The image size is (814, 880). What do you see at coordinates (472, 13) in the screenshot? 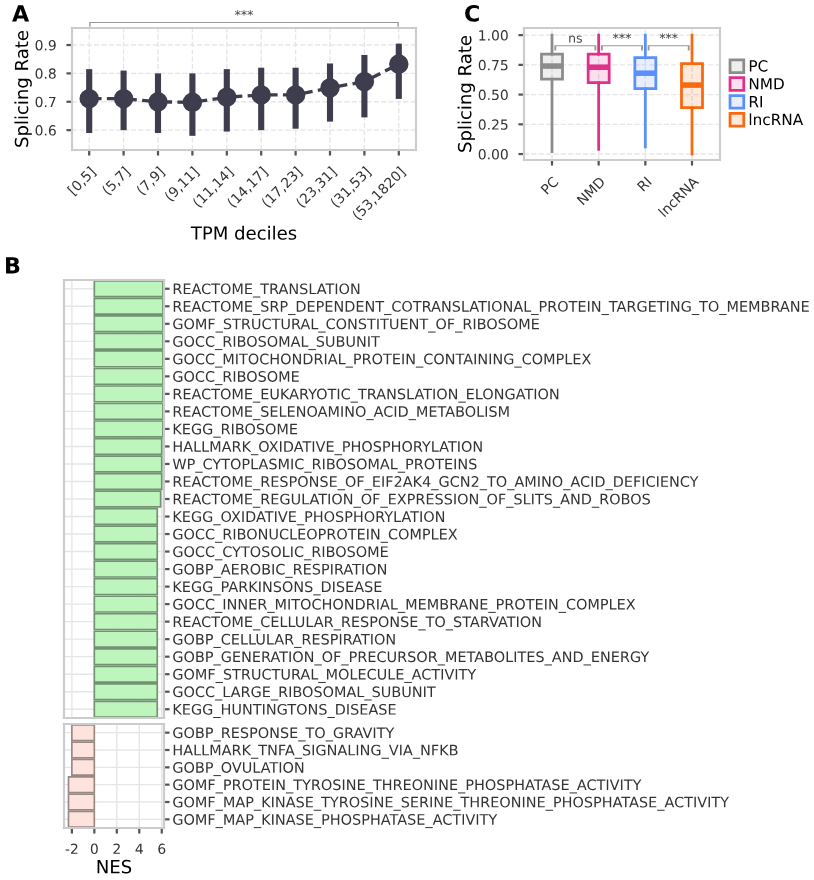
I see `chart-title: C` at bounding box center [472, 13].